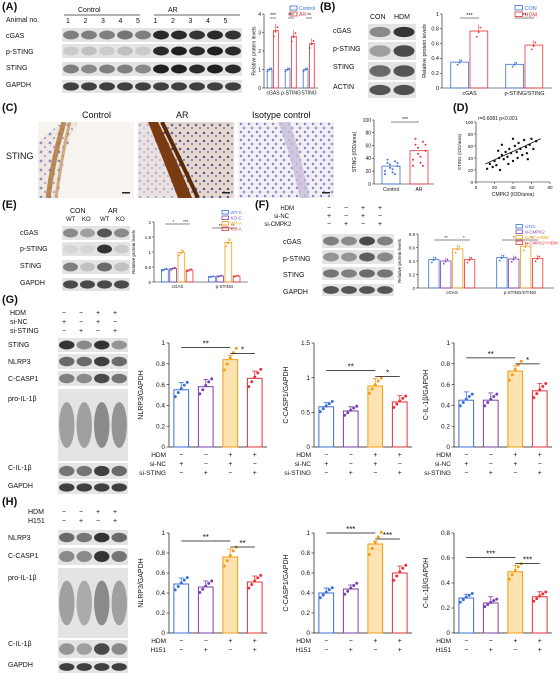 Image resolution: width=560 pixels, height=674 pixels. I want to click on condition-name: si-STING, so click(152, 473).